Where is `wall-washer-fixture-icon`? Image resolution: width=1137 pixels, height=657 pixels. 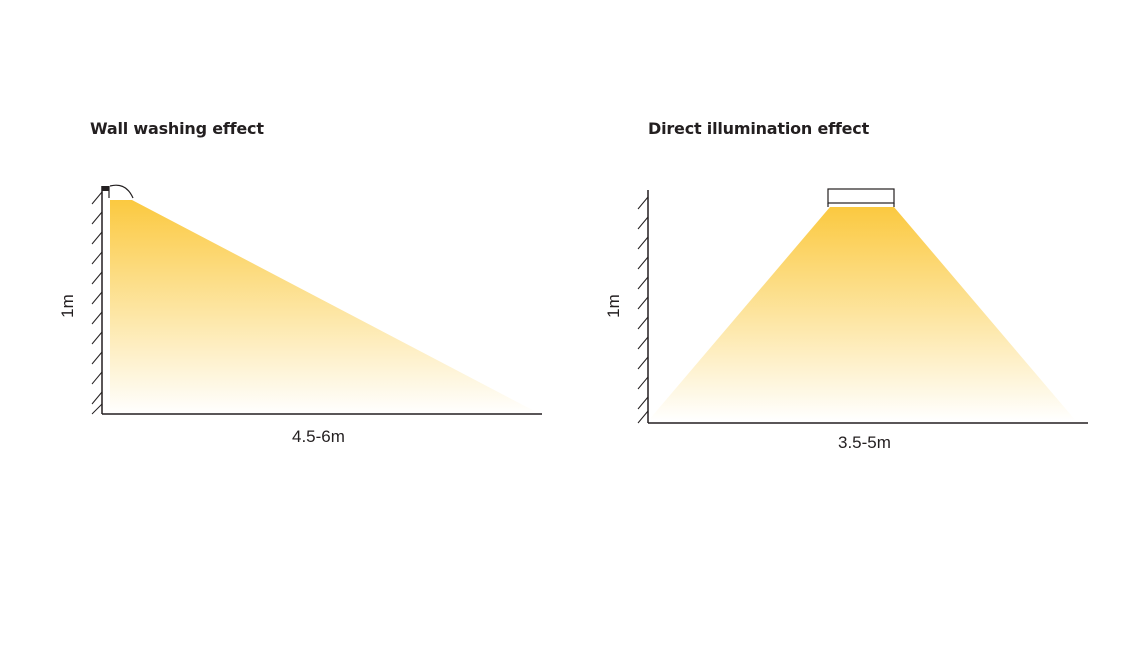
wall-washer-fixture-icon is located at coordinates (118, 191).